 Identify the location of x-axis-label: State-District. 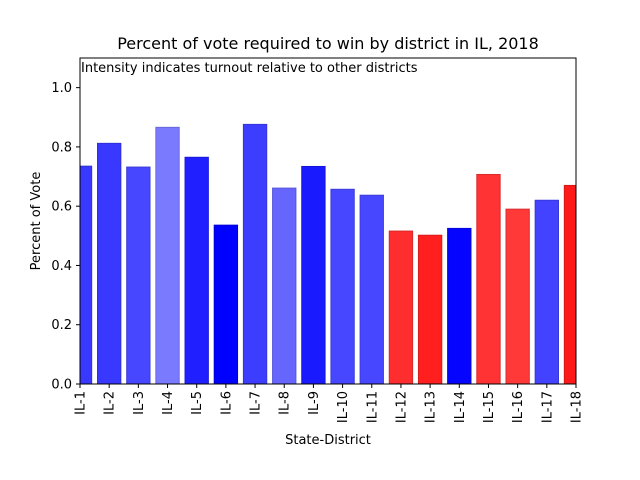
(328, 440).